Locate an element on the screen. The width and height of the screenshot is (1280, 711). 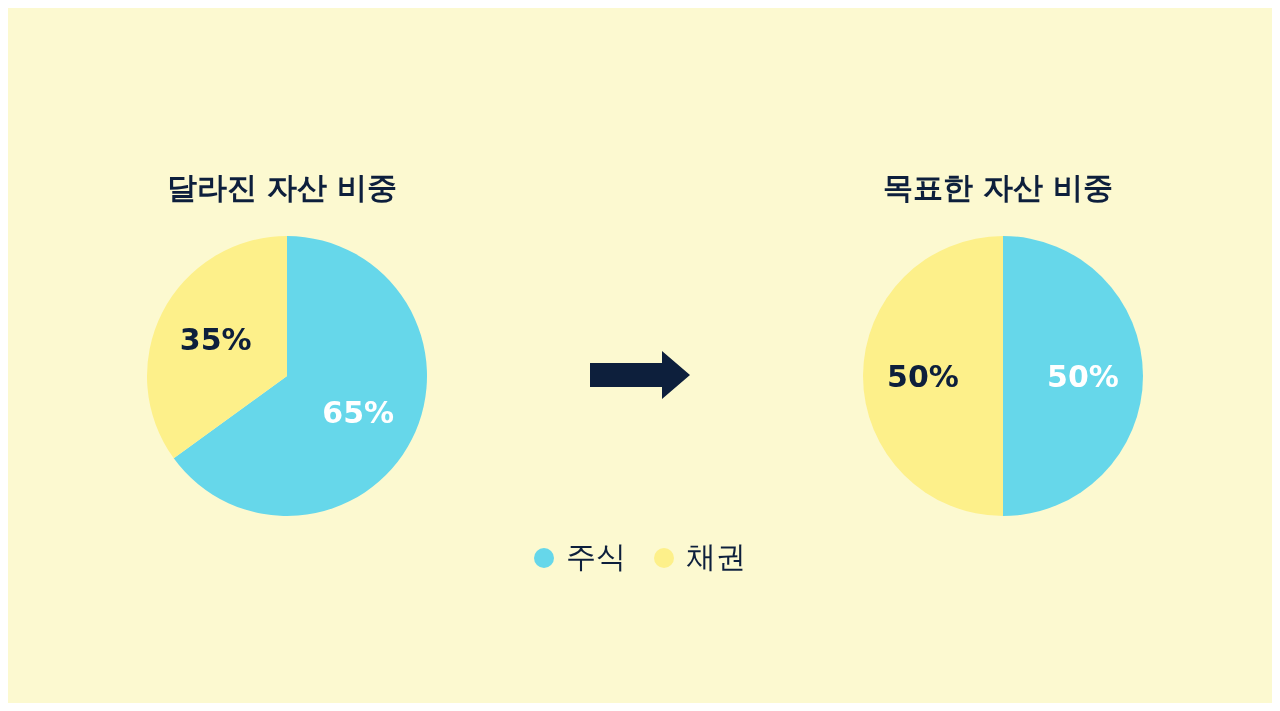
legend-label: 주식 is located at coordinates (596, 557).